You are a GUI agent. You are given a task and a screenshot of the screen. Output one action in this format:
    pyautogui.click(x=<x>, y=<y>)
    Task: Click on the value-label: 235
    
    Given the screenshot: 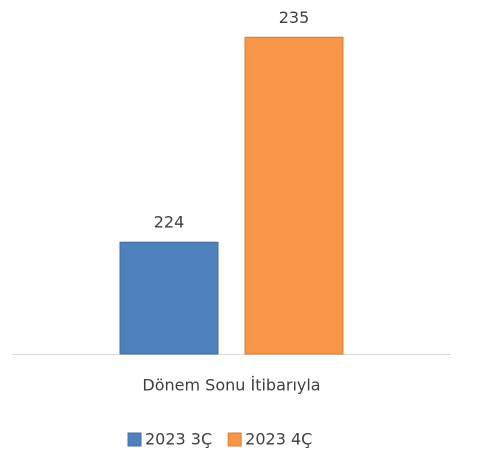 What is the action you would take?
    pyautogui.click(x=294, y=17)
    